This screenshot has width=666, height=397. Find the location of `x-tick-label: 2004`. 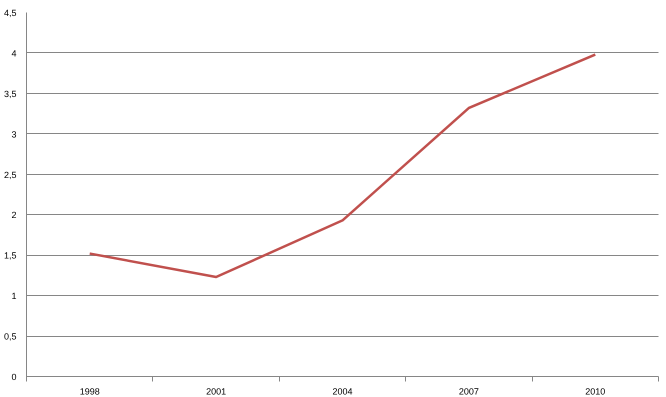

x-tick-label: 2004 is located at coordinates (342, 391).